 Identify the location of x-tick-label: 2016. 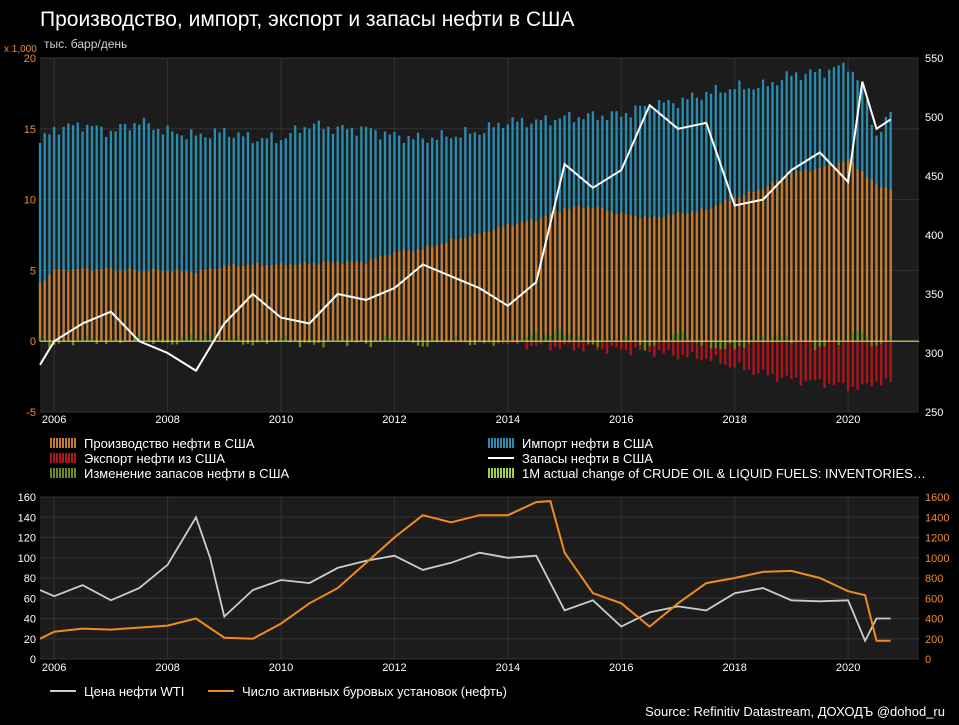
(621, 420).